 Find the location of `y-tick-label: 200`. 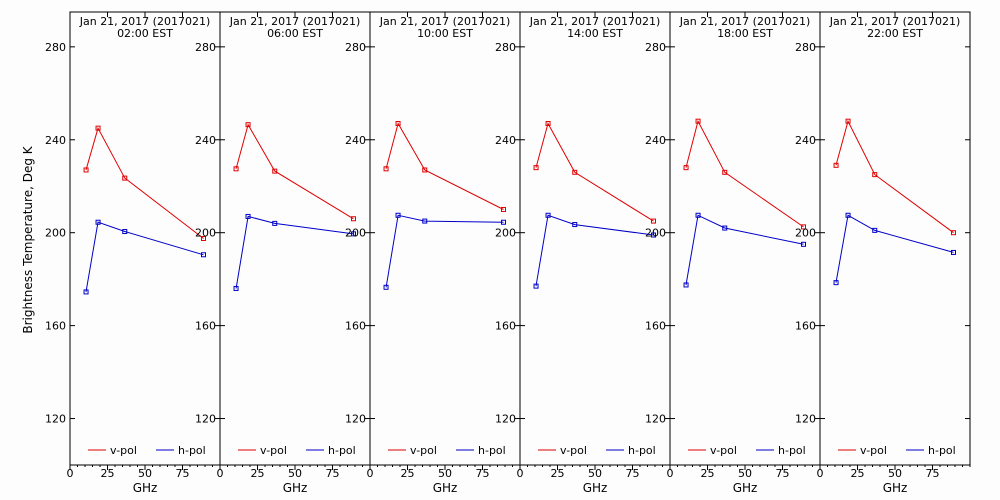

y-tick-label: 200 is located at coordinates (505, 233).